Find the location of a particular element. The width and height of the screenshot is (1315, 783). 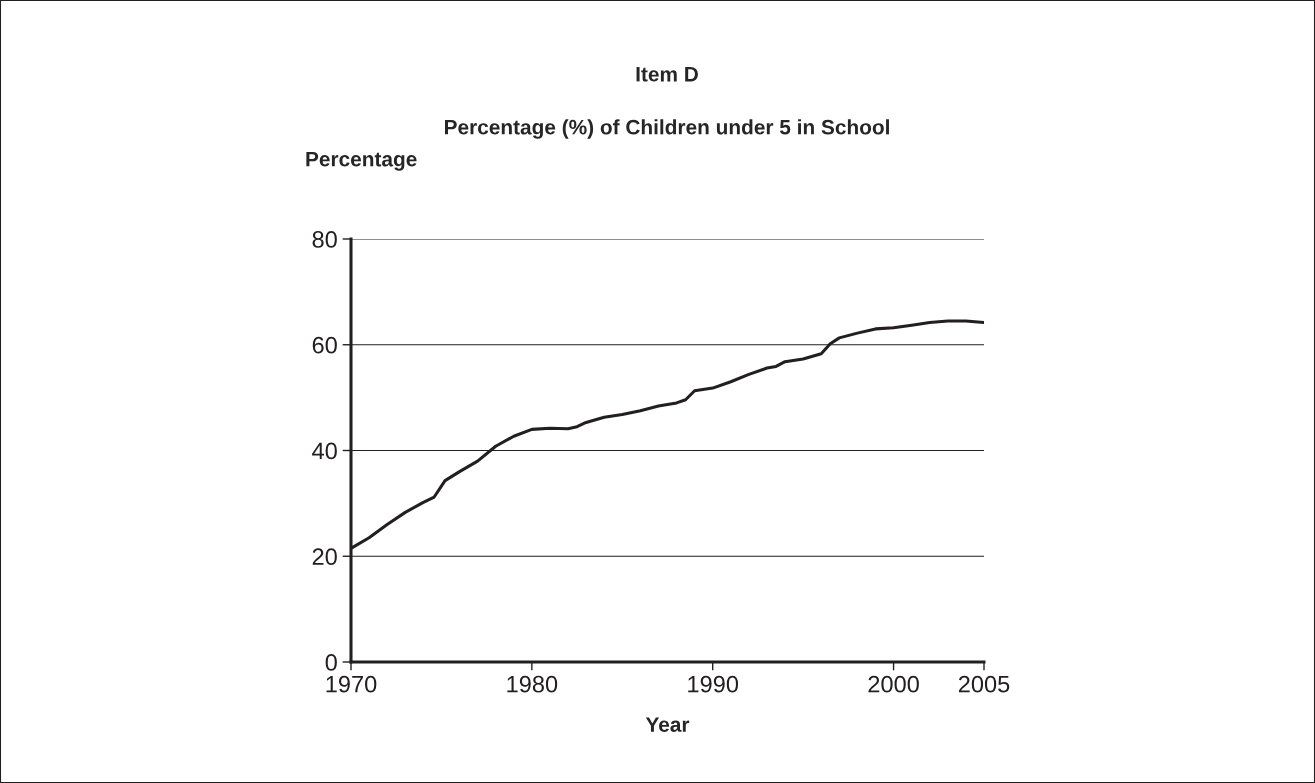

chart-title: Item D is located at coordinates (667, 74).